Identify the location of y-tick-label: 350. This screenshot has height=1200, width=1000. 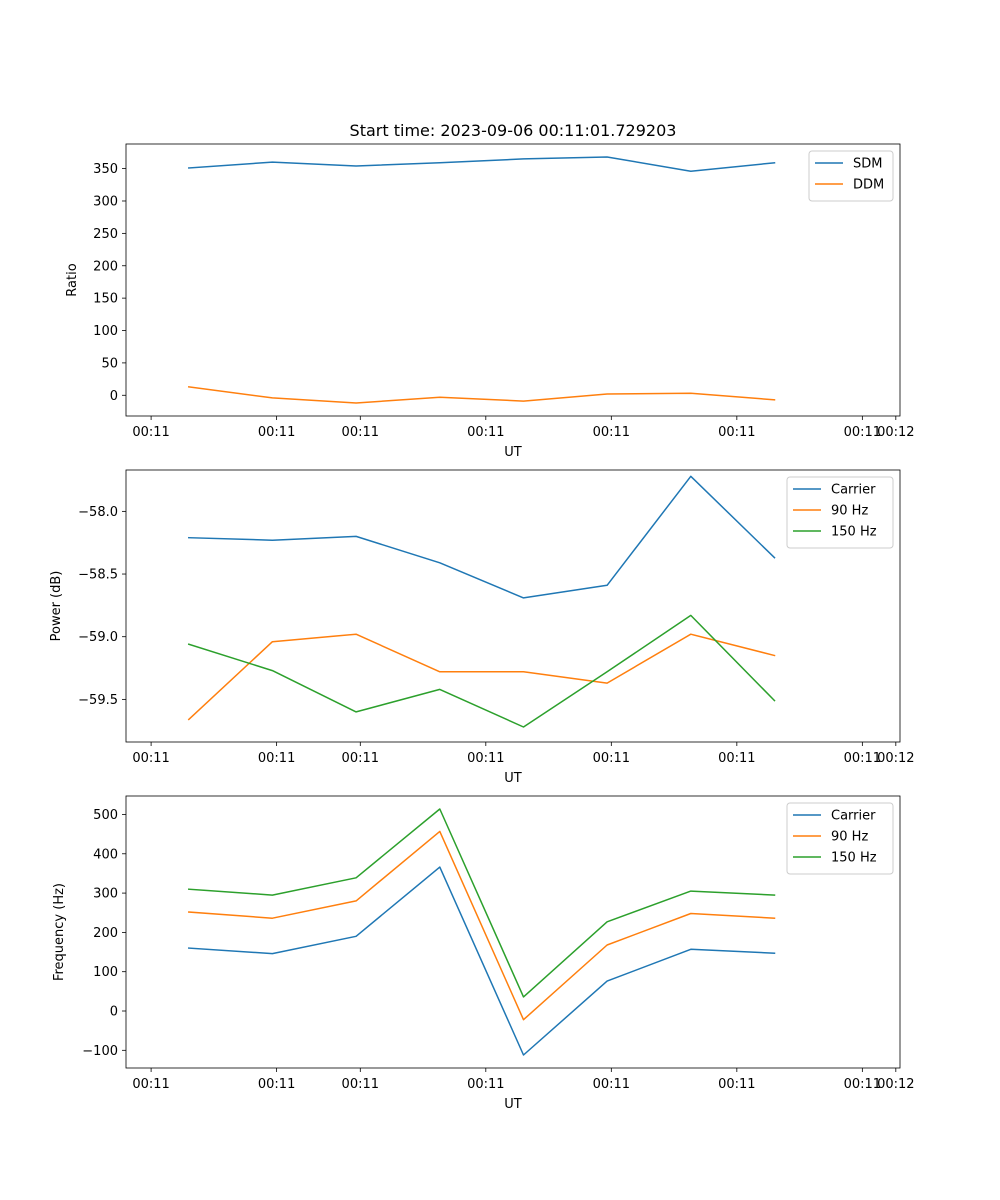
(105, 169).